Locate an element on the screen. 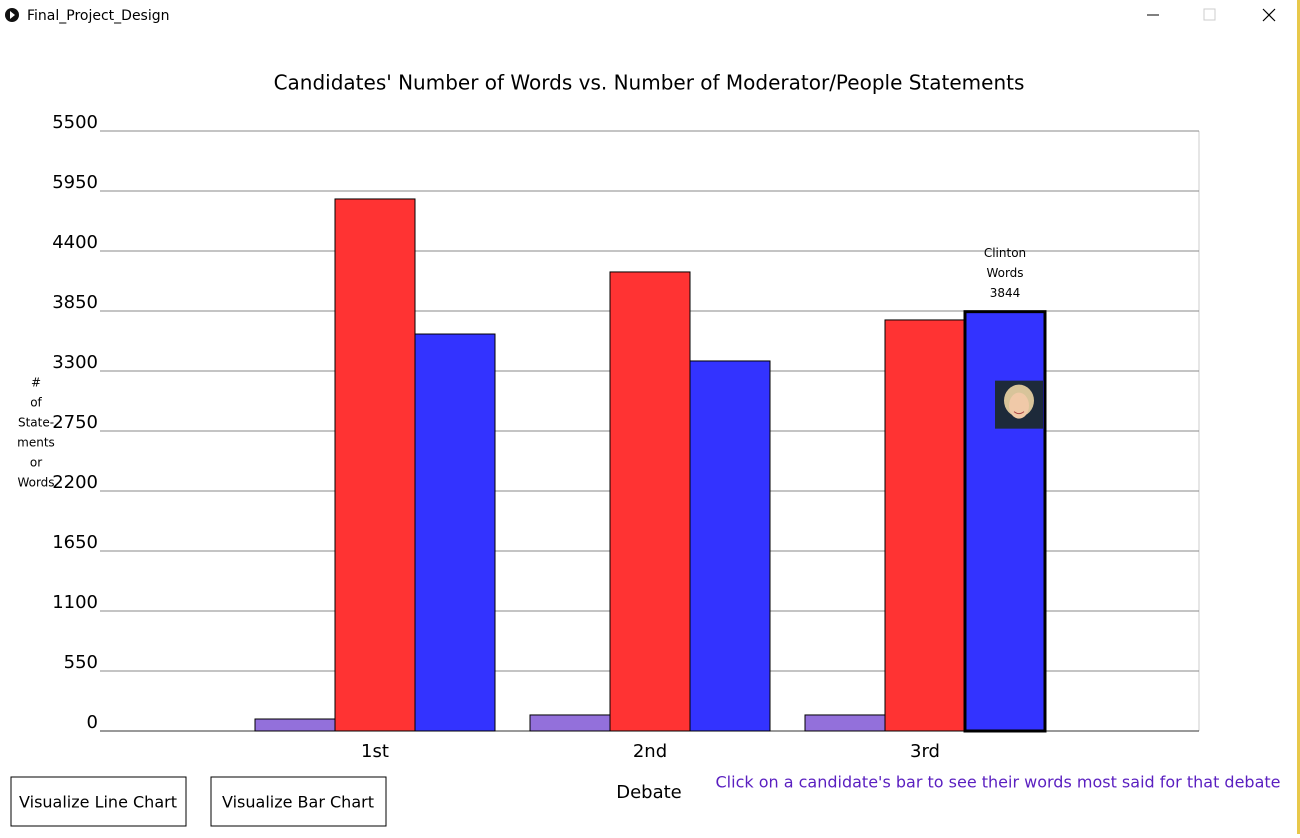  button-label: Visualize Line Chart is located at coordinates (98, 802).